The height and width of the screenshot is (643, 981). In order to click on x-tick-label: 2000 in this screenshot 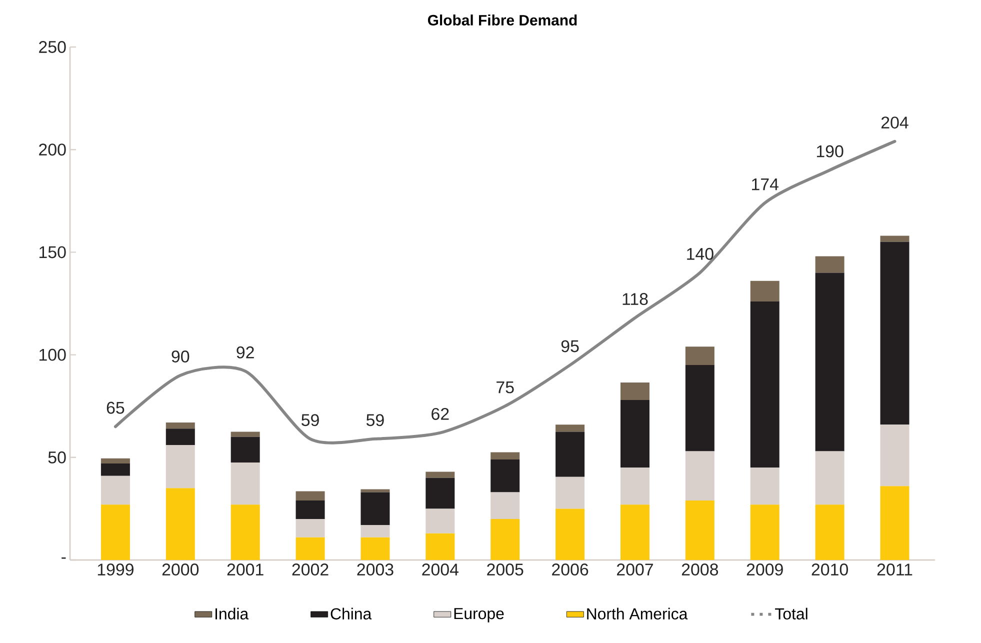, I will do `click(180, 570)`.